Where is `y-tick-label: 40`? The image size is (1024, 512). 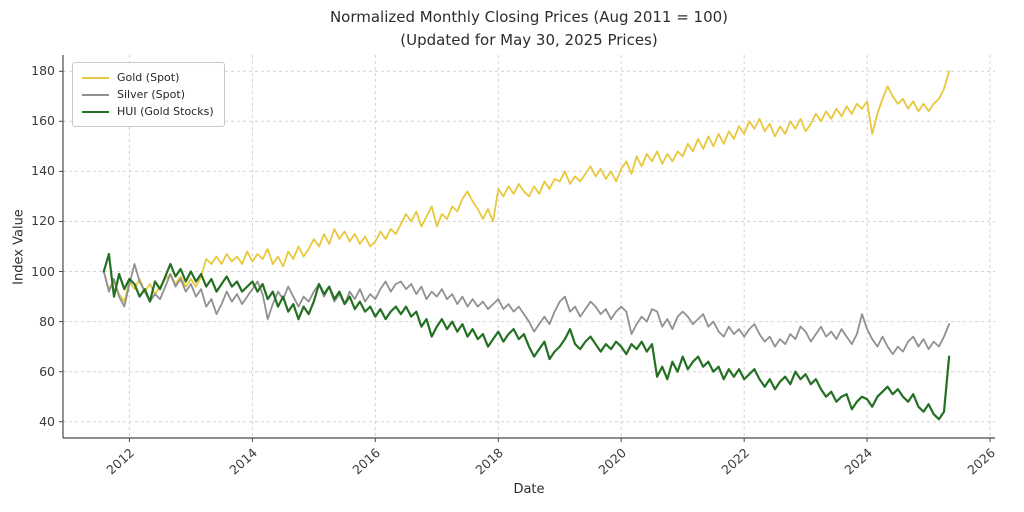 y-tick-label: 40 is located at coordinates (47, 421).